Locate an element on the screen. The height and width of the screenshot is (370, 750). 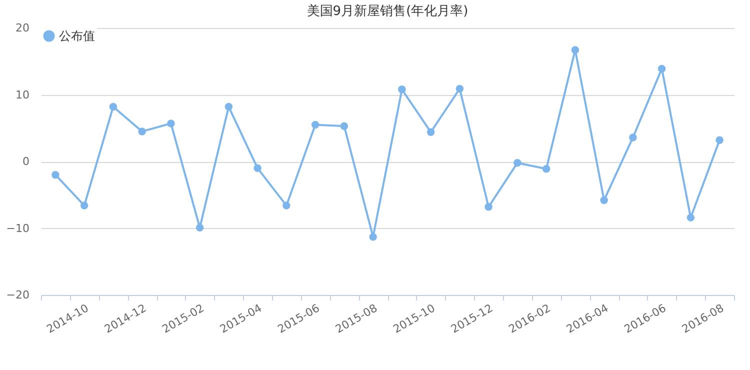
y-tick-label: 0 is located at coordinates (26, 161).